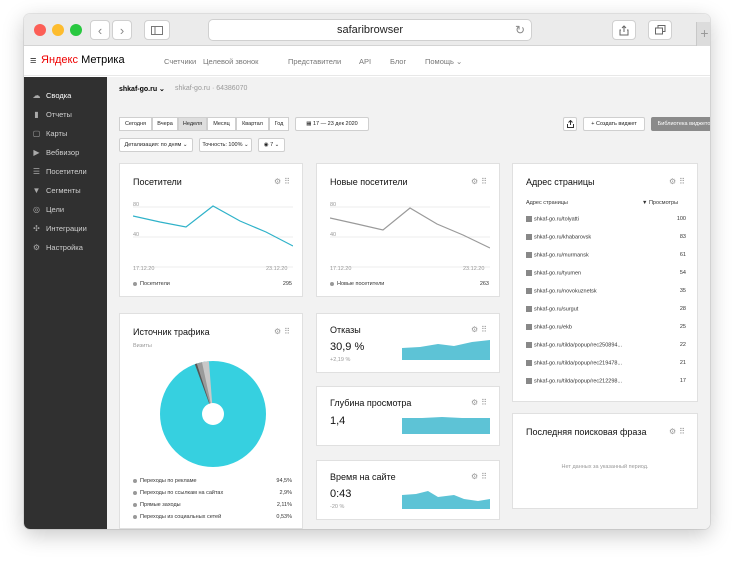 The width and height of the screenshot is (734, 563). Describe the element at coordinates (519, 30) in the screenshot. I see `reload-icon: ↻` at that location.